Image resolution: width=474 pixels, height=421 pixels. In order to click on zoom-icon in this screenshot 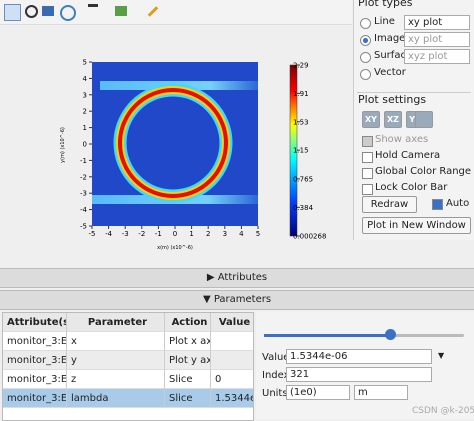, I will do `click(31, 11)`.